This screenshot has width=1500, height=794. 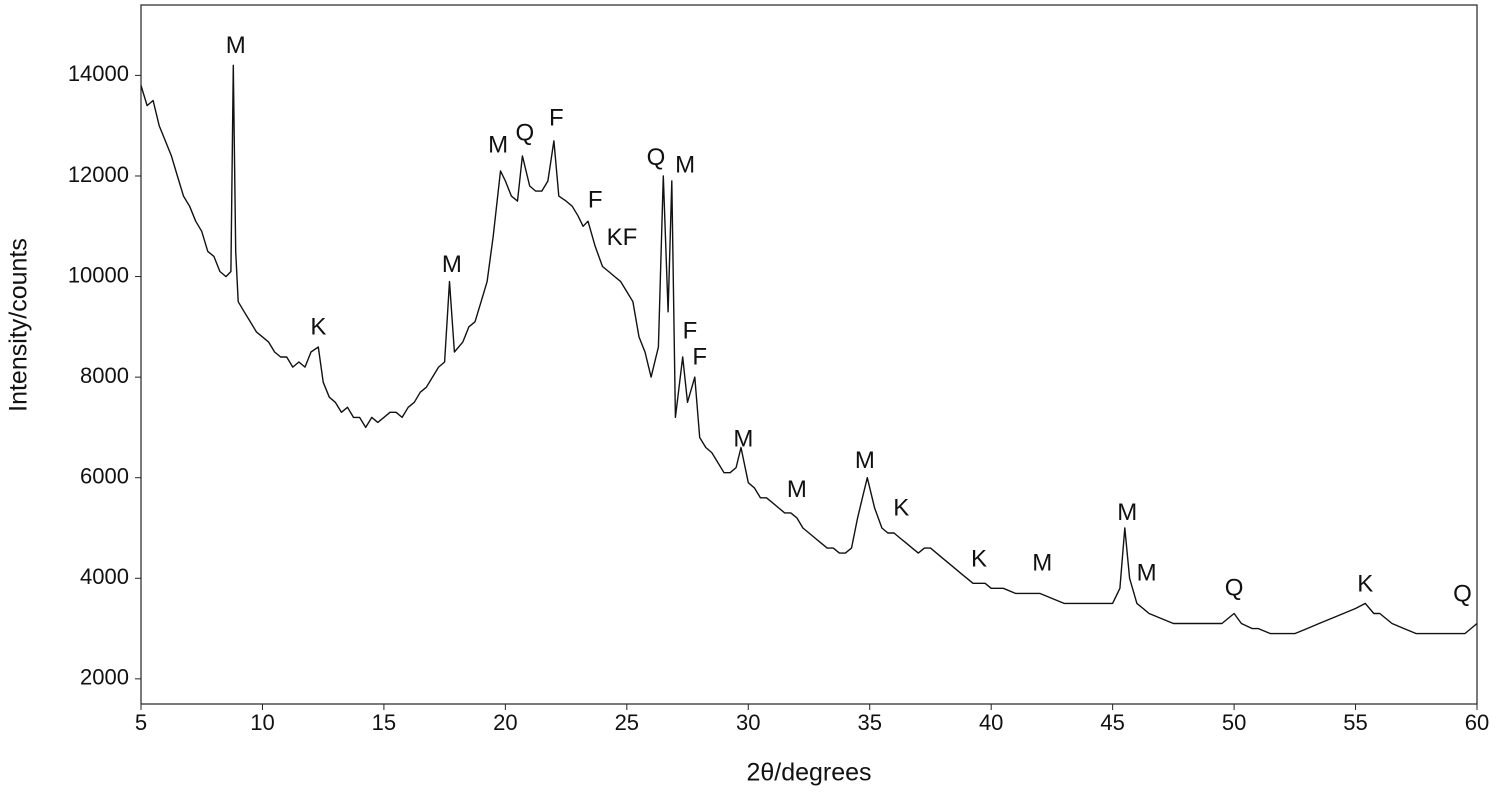 I want to click on y-axis-label: Intensity/counts, so click(x=19, y=325).